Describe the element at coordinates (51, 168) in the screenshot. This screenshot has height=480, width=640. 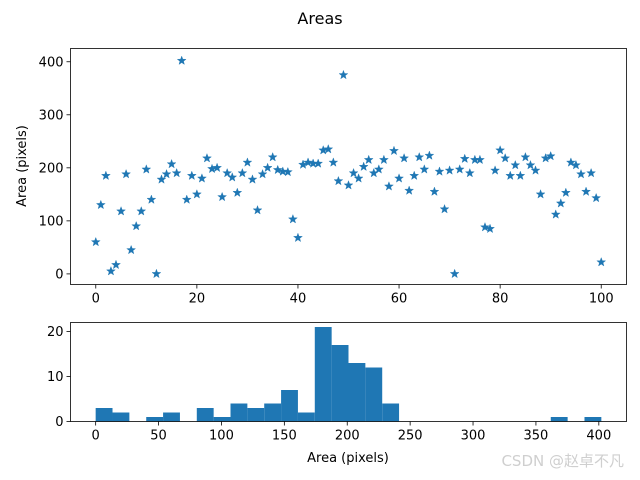
I see `scatter-y-tick-label: 200` at that location.